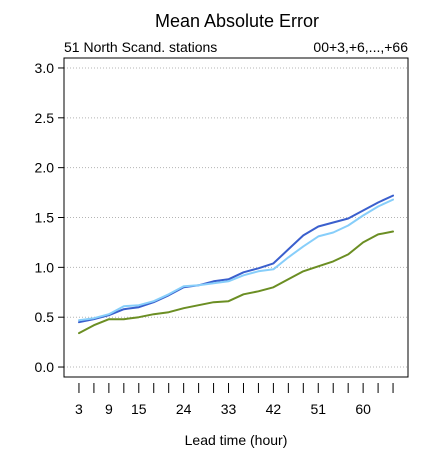 The height and width of the screenshot is (459, 428). What do you see at coordinates (229, 409) in the screenshot?
I see `x-tick-label: 33` at bounding box center [229, 409].